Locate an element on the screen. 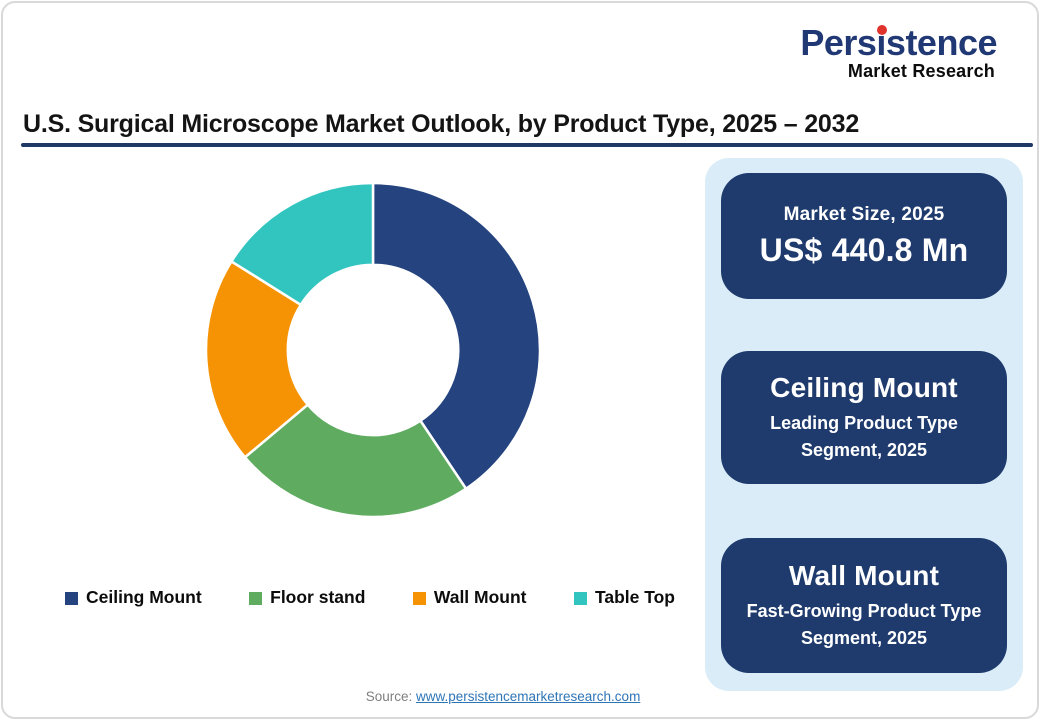 This screenshot has height=720, width=1040. donut-slice-floor-stand is located at coordinates (355, 461).